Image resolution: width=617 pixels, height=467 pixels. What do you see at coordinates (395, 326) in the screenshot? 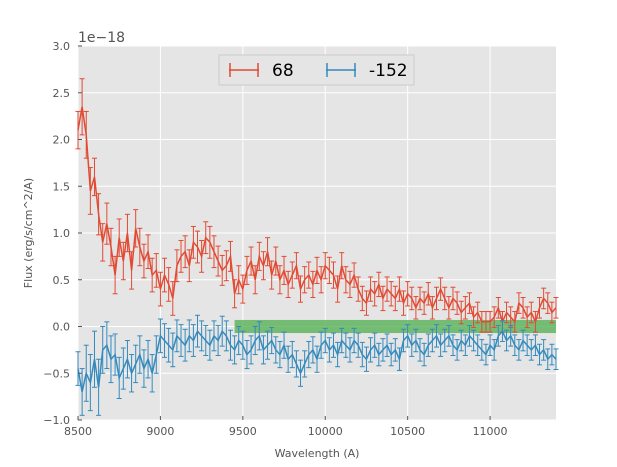
I see `highlight-band` at bounding box center [395, 326].